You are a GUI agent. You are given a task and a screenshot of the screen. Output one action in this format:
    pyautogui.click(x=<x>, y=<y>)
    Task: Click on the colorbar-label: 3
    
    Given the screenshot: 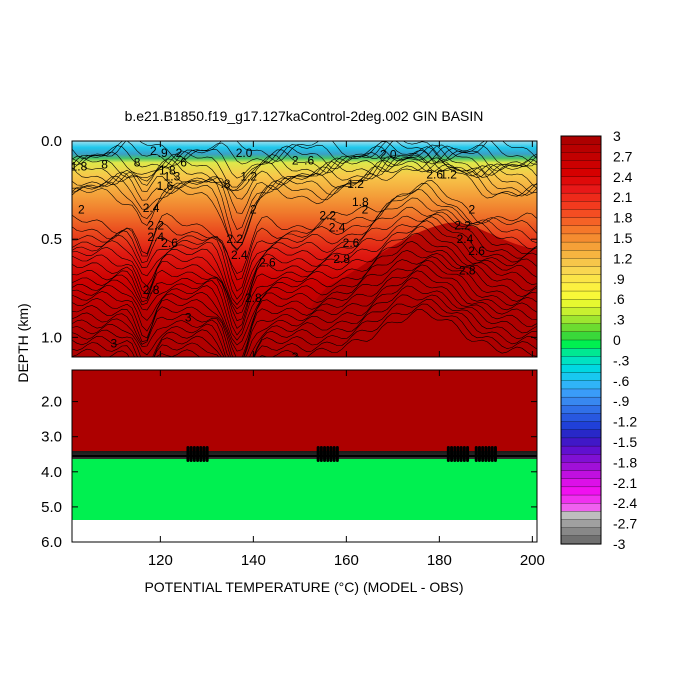 What is the action you would take?
    pyautogui.click(x=617, y=136)
    